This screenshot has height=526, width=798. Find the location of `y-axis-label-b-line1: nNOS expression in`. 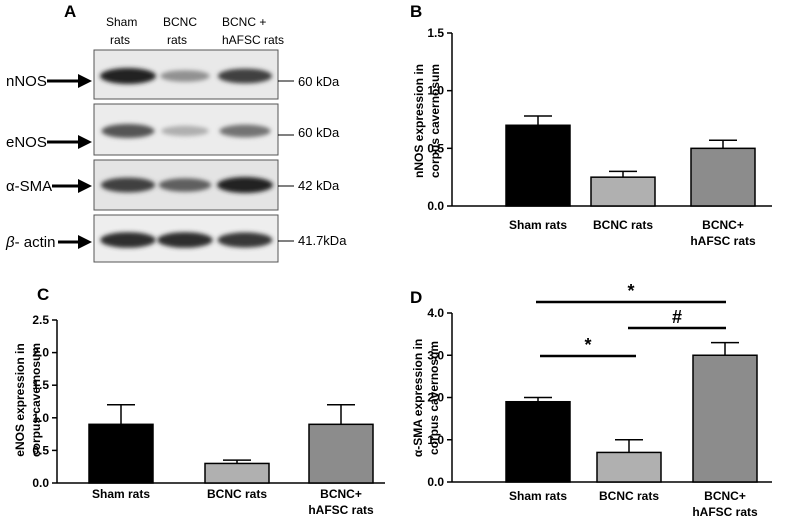

y-axis-label-b-line1: nNOS expression in is located at coordinates (419, 121).